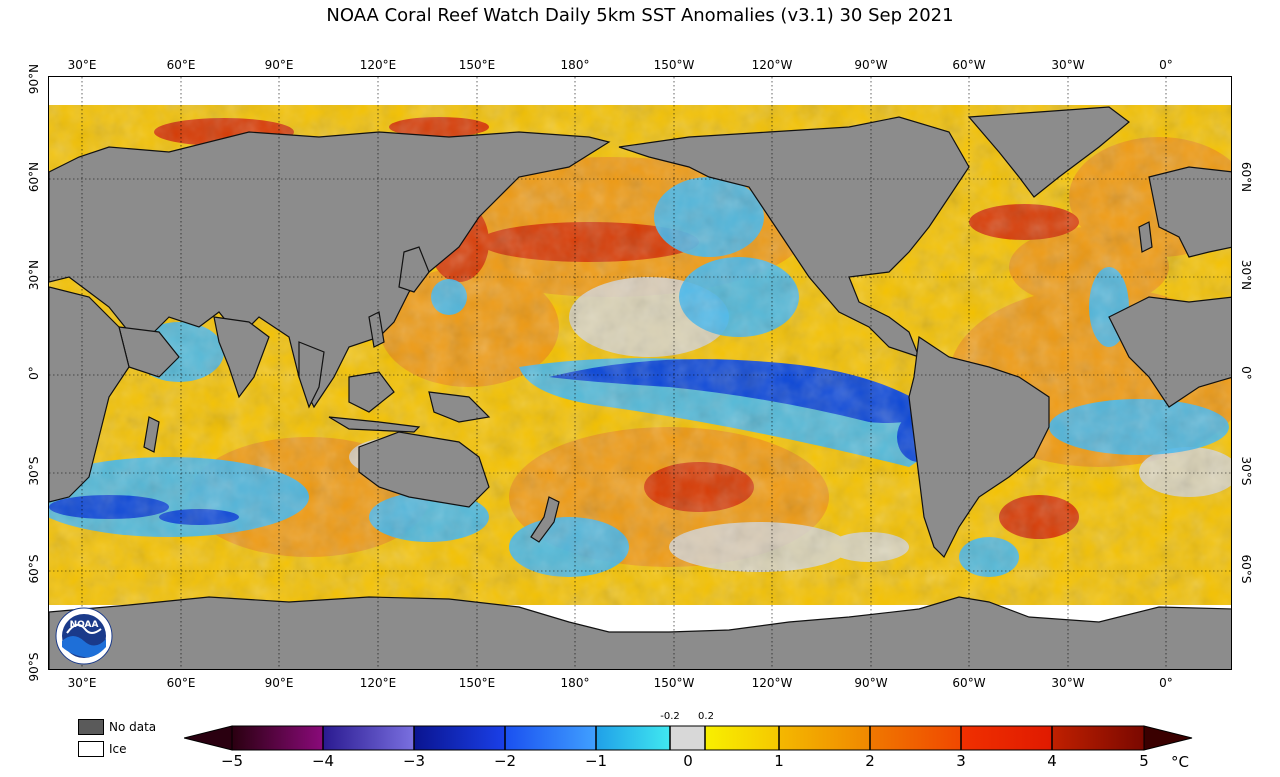 This screenshot has width=1280, height=777. Describe the element at coordinates (688, 761) in the screenshot. I see `colorbar-tick: 0` at that location.